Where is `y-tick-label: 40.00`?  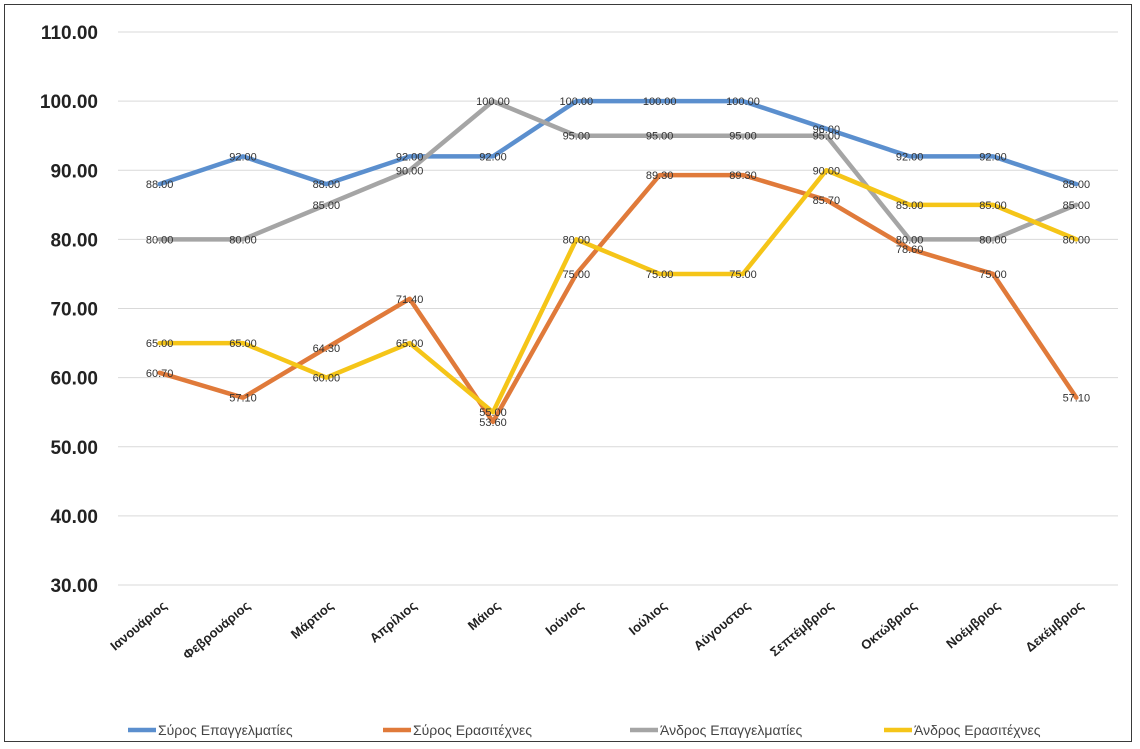 y-tick-label: 40.00 is located at coordinates (74, 517).